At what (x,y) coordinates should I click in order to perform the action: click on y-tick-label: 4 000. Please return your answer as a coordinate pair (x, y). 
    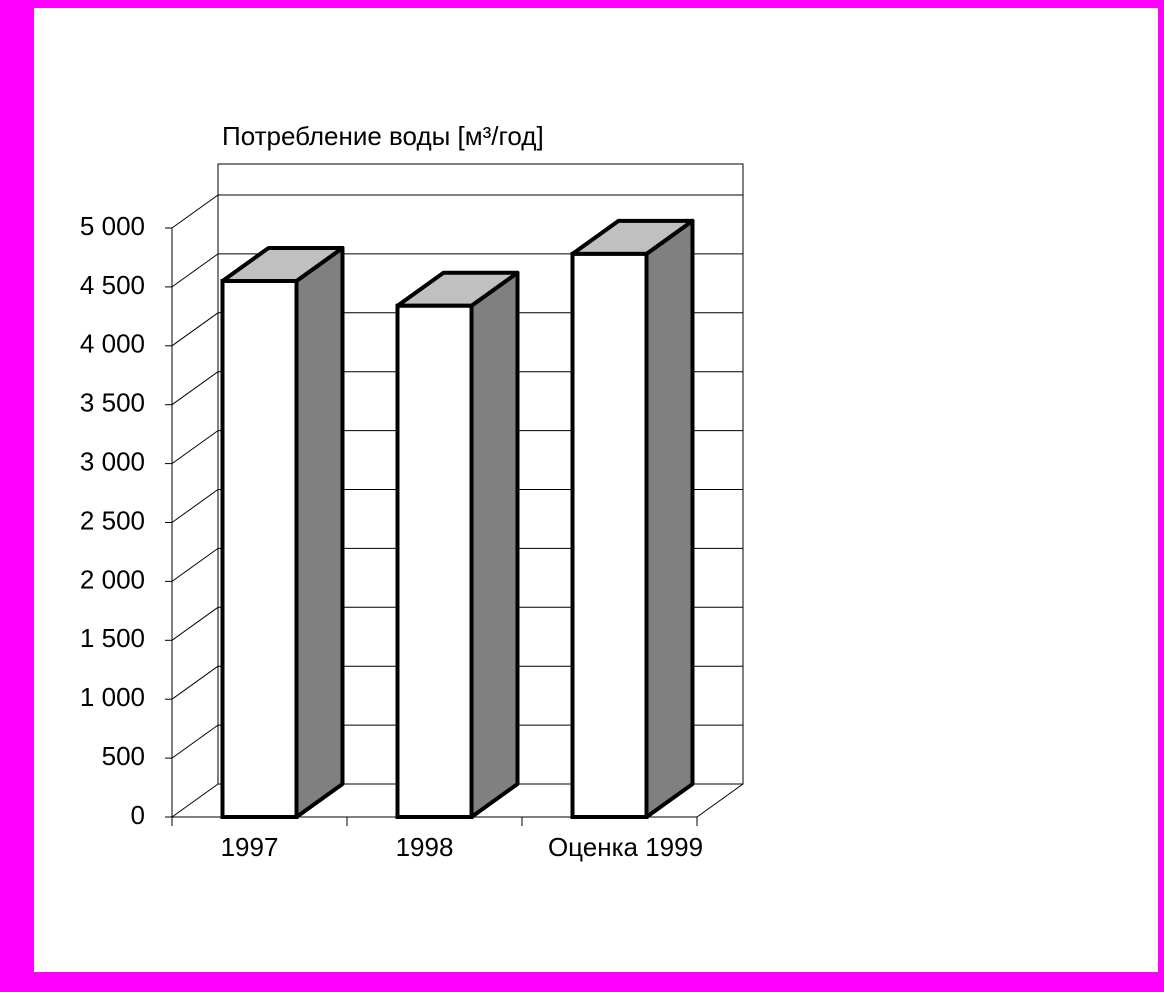
    Looking at the image, I should click on (112, 344).